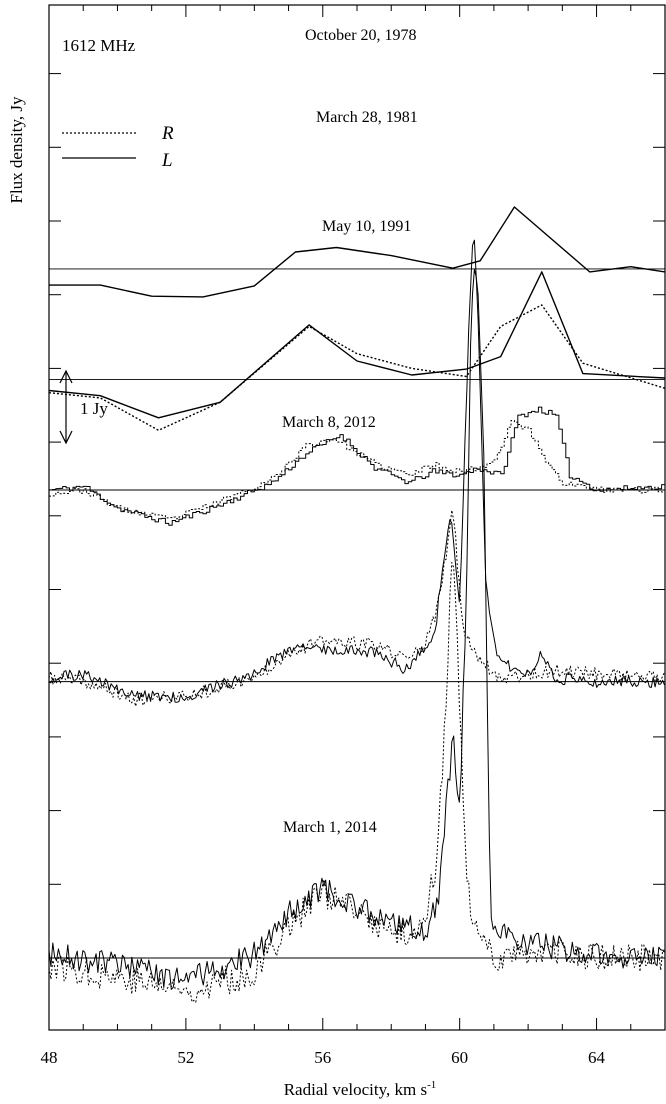 This screenshot has width=666, height=1104. What do you see at coordinates (167, 133) in the screenshot?
I see `legend-label-r: R` at bounding box center [167, 133].